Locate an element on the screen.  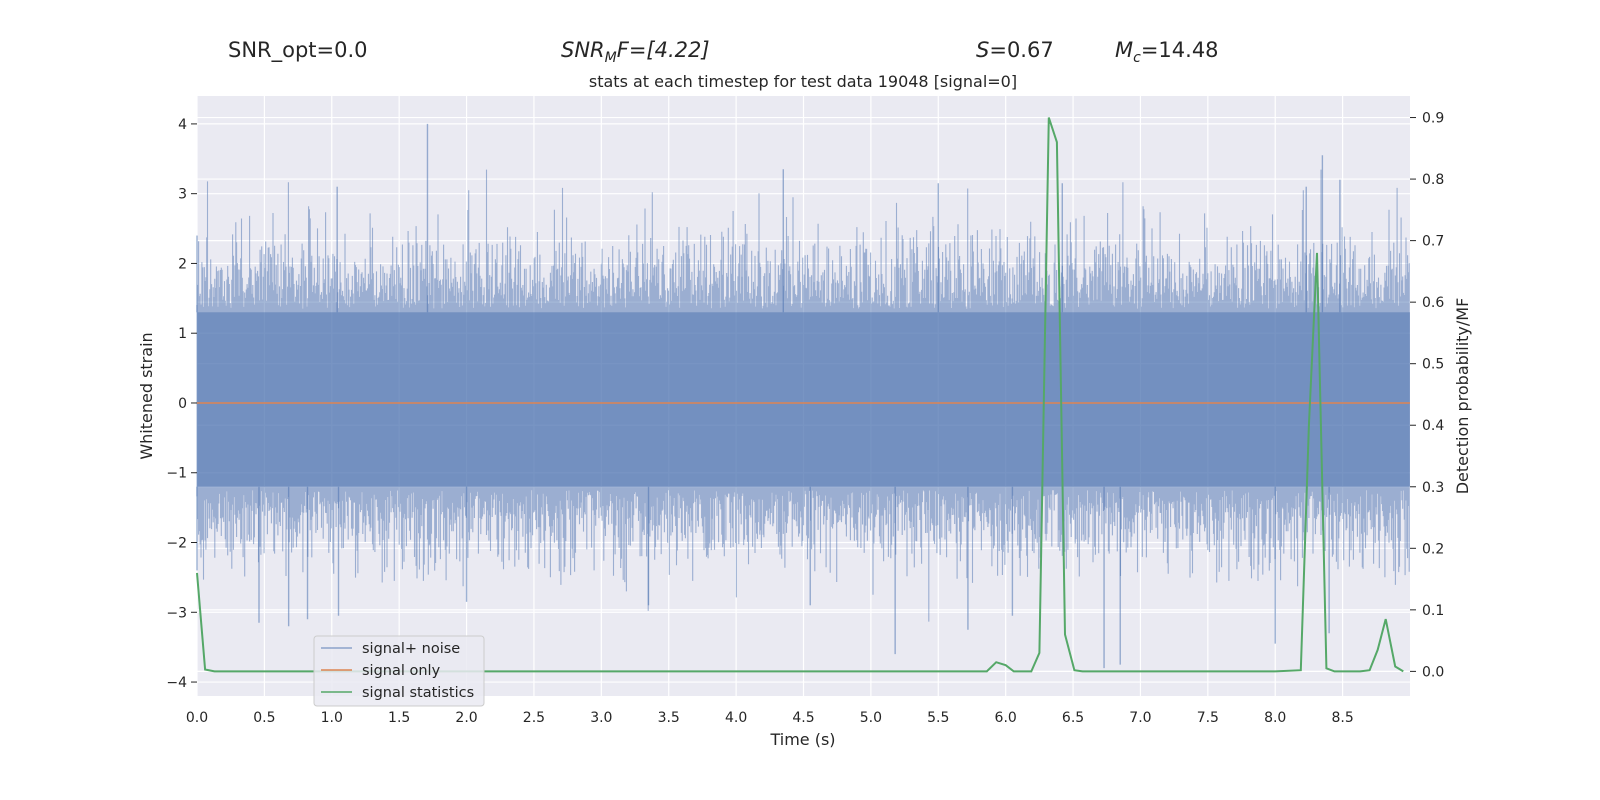
x-tick-label: 4.5 is located at coordinates (803, 718).